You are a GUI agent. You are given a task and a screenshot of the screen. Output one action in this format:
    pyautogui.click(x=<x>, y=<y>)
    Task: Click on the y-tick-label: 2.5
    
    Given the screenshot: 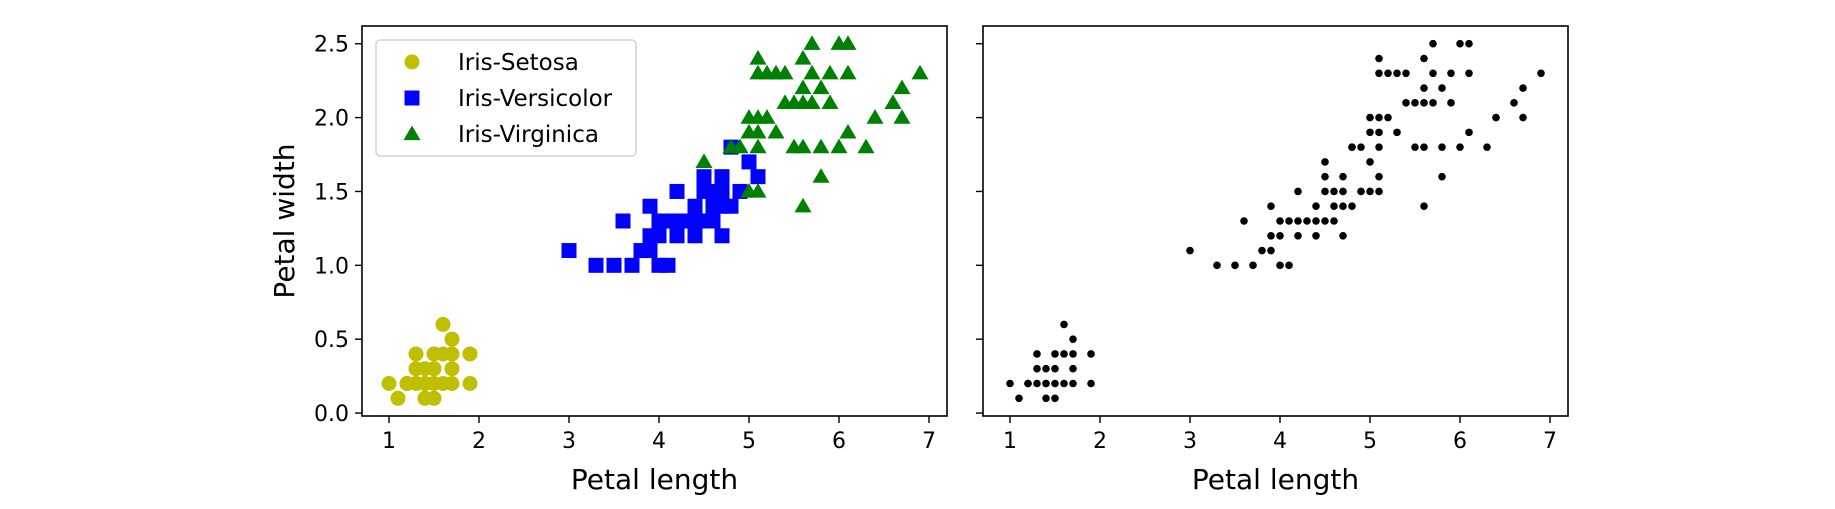 What is the action you would take?
    pyautogui.click(x=331, y=45)
    